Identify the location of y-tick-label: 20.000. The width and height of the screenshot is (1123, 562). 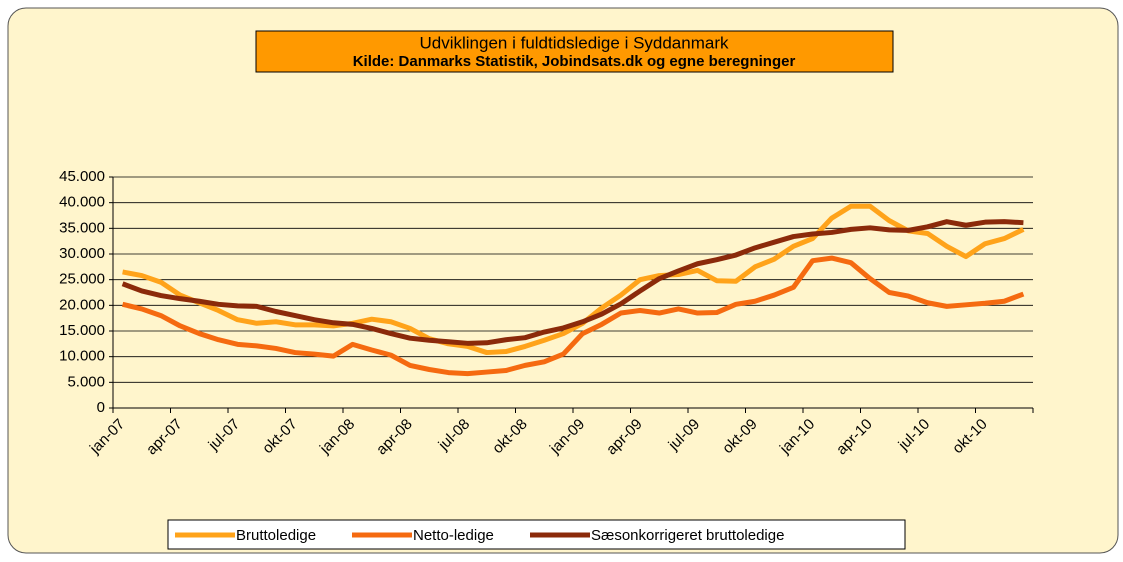
(82, 304).